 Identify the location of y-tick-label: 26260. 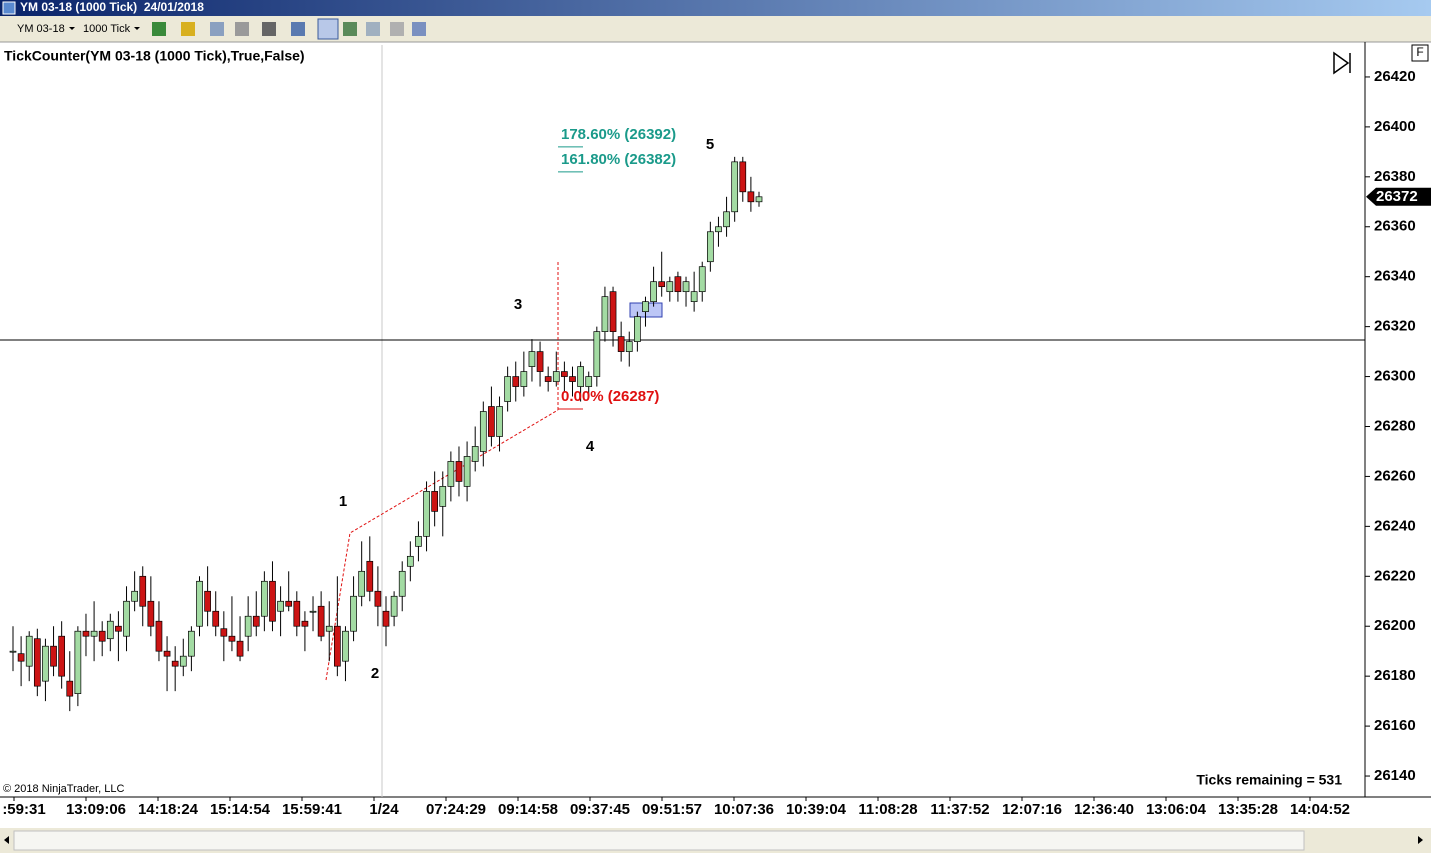
(1395, 475).